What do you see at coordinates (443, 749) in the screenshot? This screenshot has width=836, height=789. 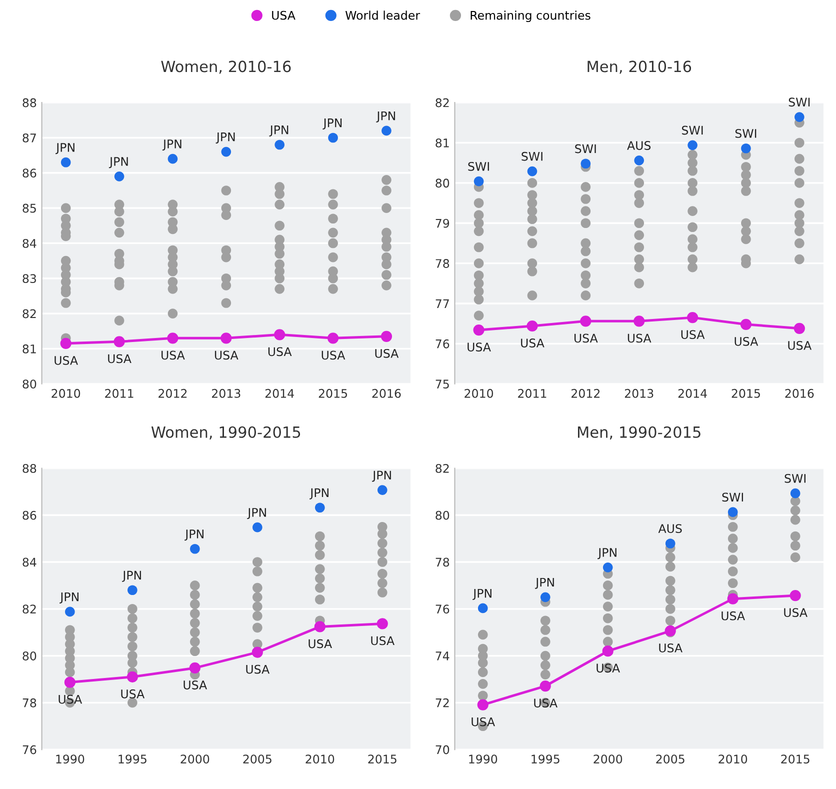 I see `y-tick-label: 70` at bounding box center [443, 749].